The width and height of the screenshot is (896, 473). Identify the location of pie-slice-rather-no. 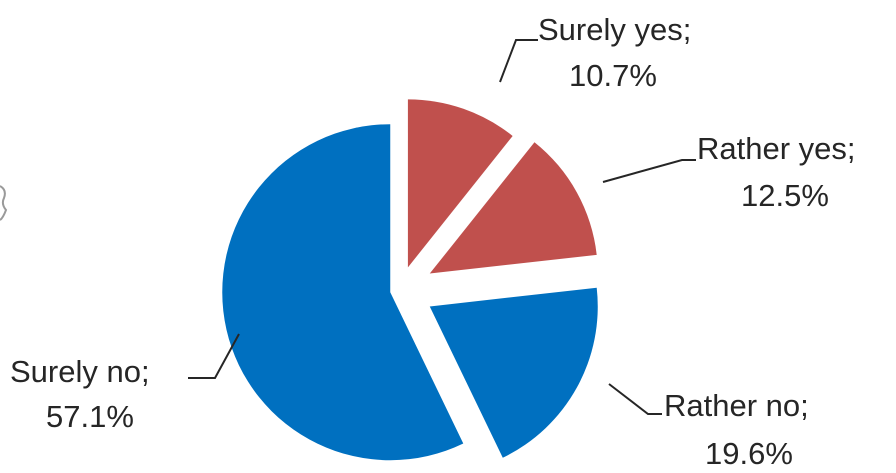
(513, 372).